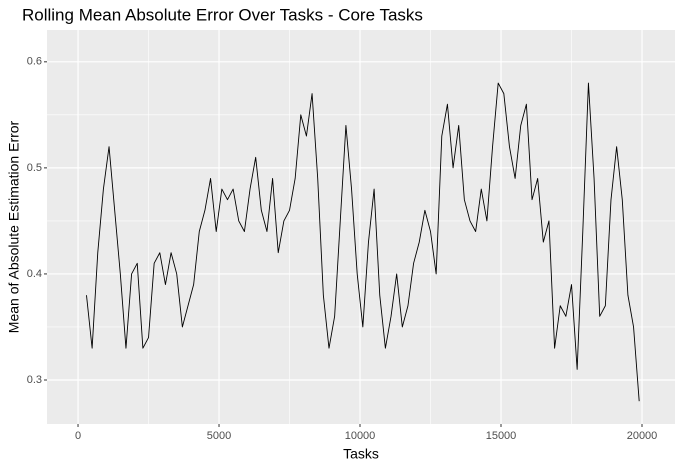 This screenshot has width=684, height=470. What do you see at coordinates (34, 380) in the screenshot?
I see `y-tick-label: 0.3` at bounding box center [34, 380].